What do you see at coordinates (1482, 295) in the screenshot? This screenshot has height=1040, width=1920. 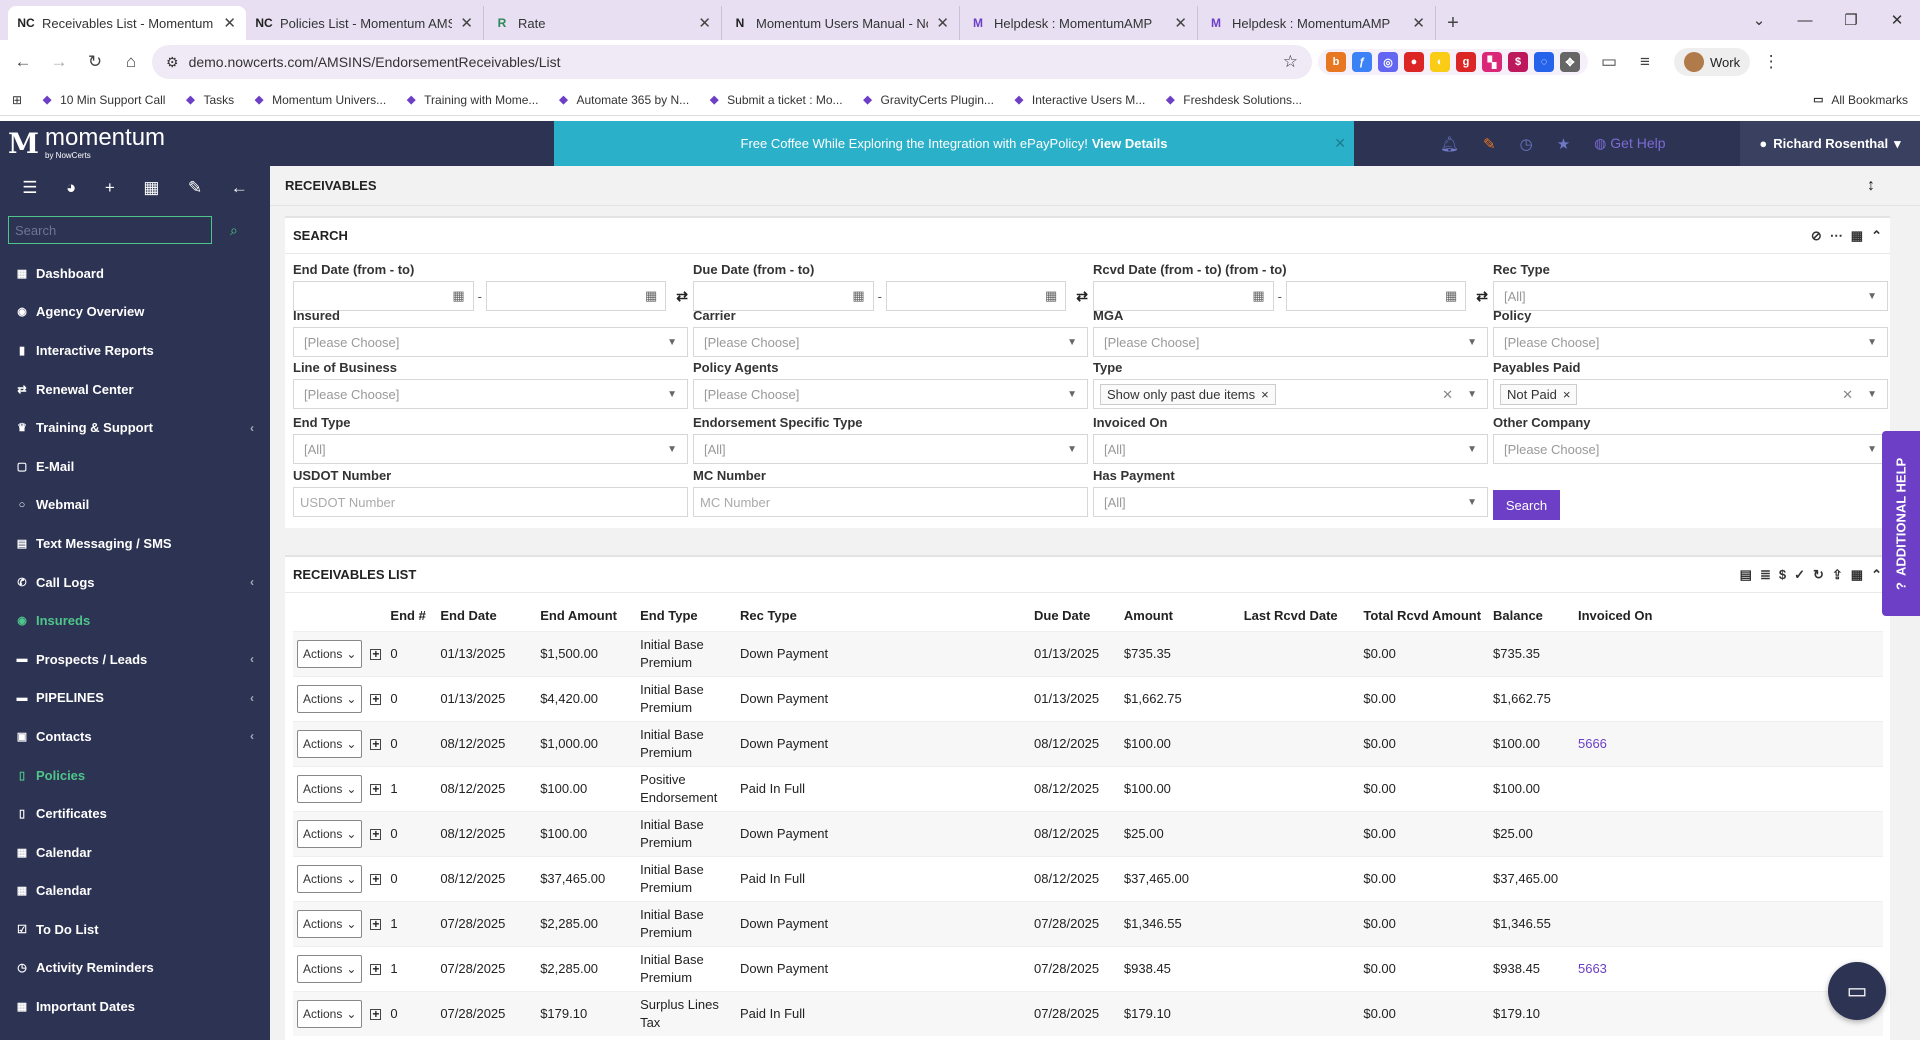 I see `swap-icon: ⇄` at bounding box center [1482, 295].